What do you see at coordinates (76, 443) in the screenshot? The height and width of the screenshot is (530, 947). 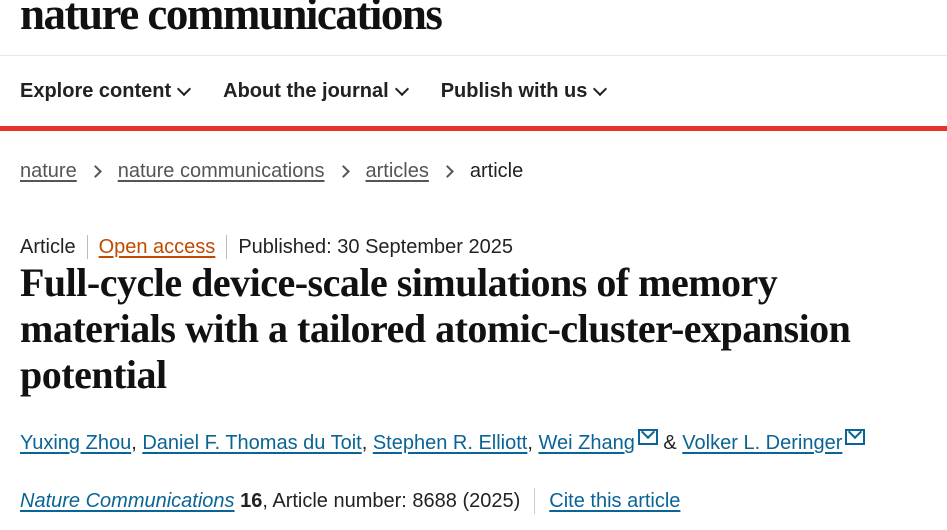 I see `author-link: Yuxing Zhou` at bounding box center [76, 443].